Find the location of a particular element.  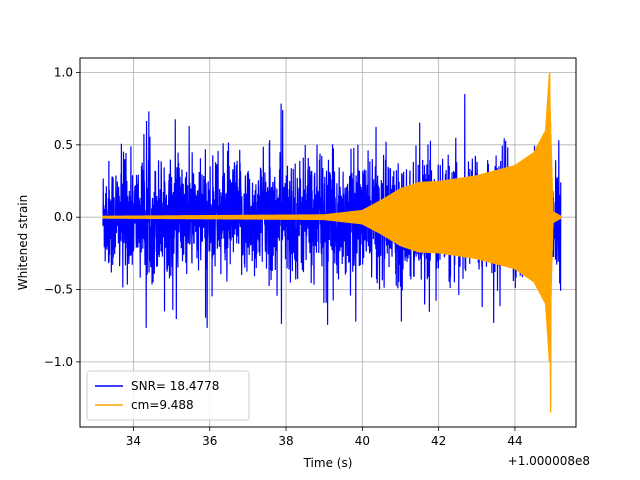

y-tick-label: −1.0 is located at coordinates (58, 362).